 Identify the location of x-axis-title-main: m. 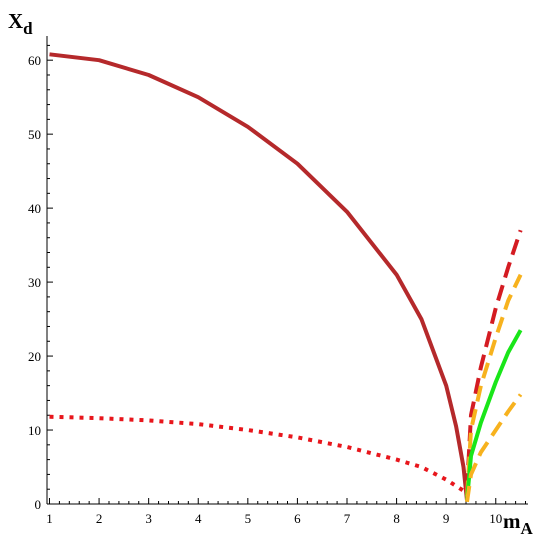
(512, 521).